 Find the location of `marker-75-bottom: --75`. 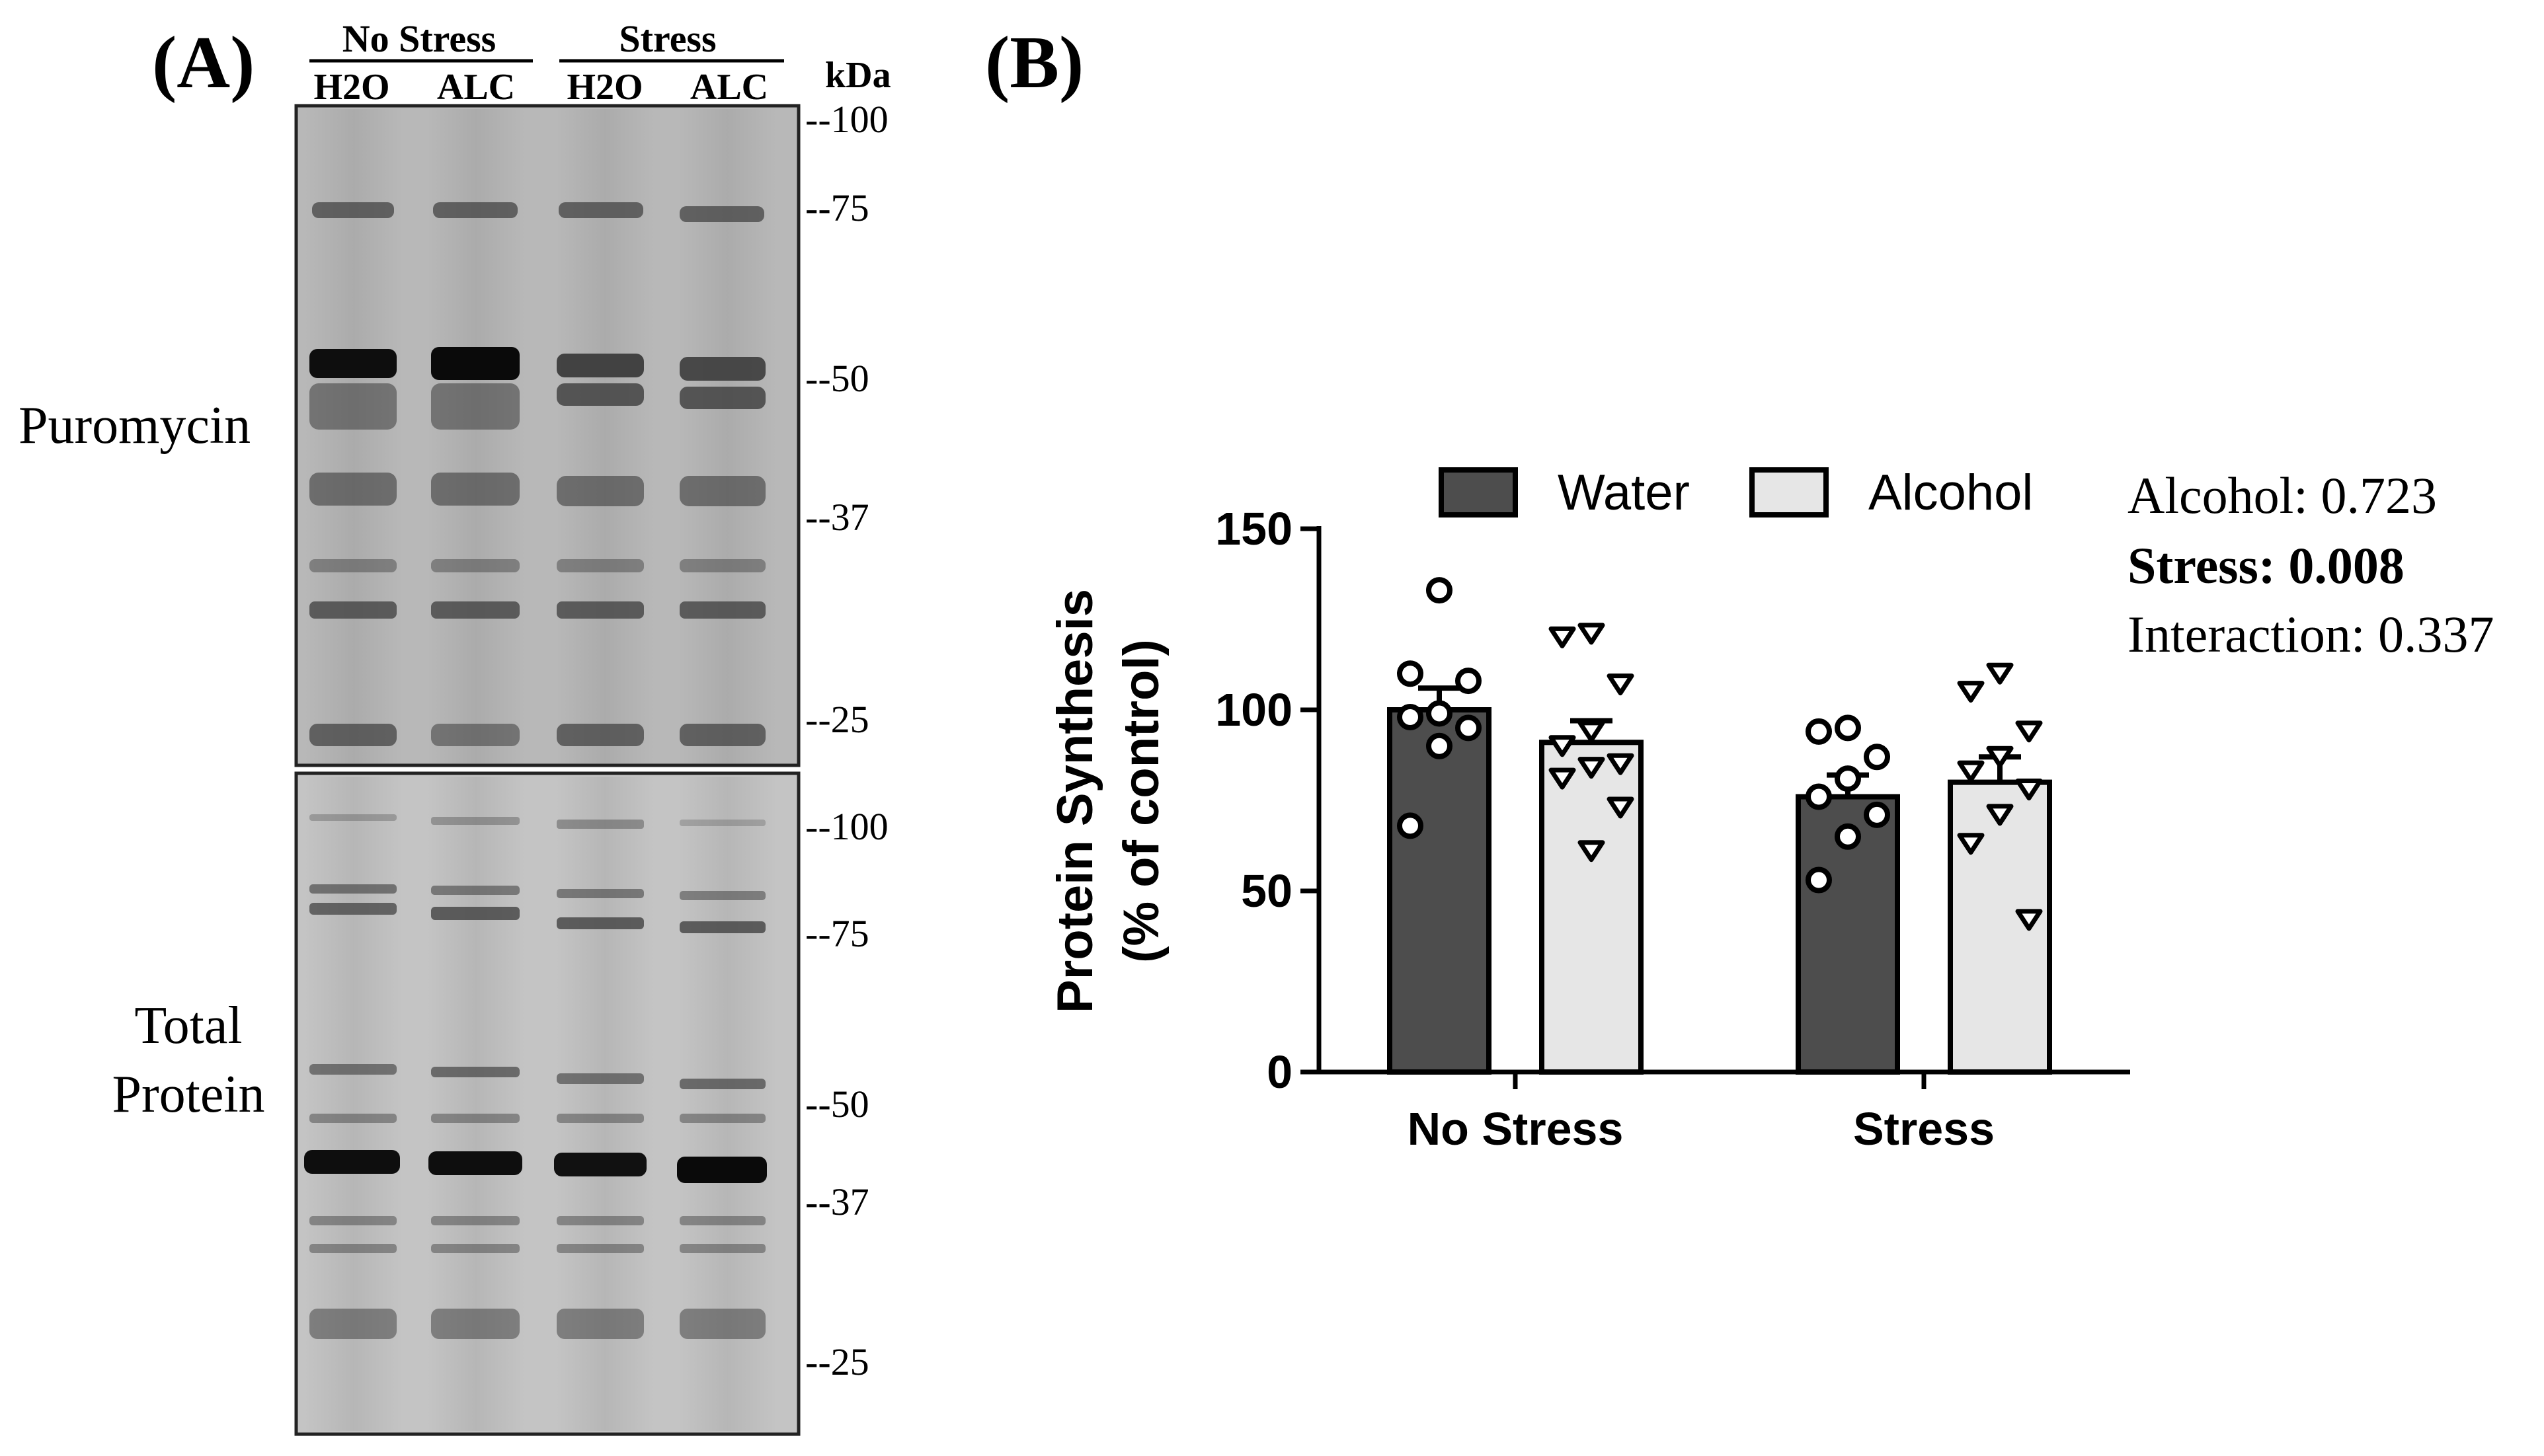

marker-75-bottom: --75 is located at coordinates (837, 933).